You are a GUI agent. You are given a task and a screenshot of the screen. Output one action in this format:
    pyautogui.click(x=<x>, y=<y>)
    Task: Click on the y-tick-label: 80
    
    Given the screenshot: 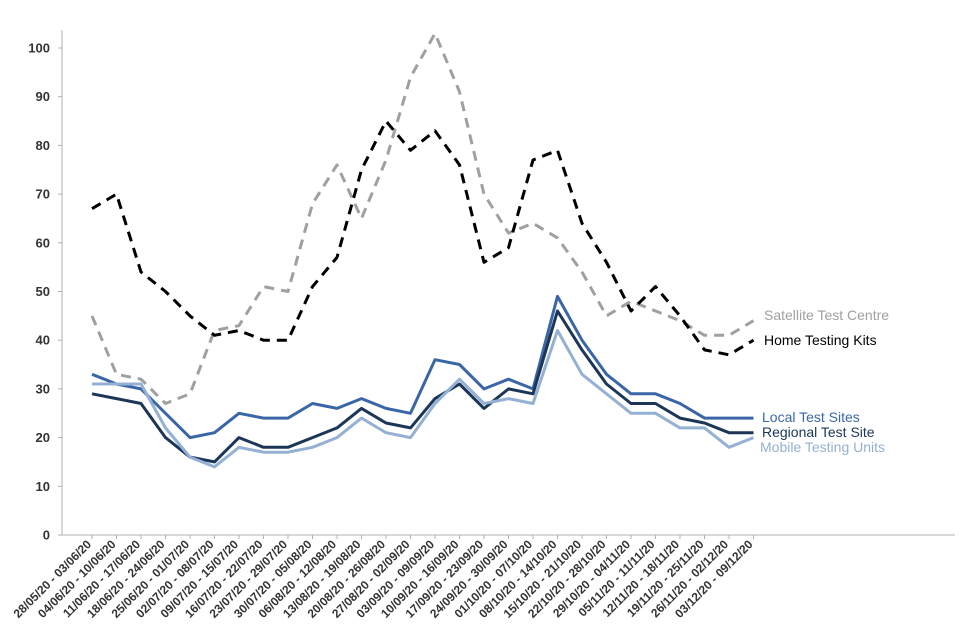 What is the action you would take?
    pyautogui.click(x=43, y=145)
    